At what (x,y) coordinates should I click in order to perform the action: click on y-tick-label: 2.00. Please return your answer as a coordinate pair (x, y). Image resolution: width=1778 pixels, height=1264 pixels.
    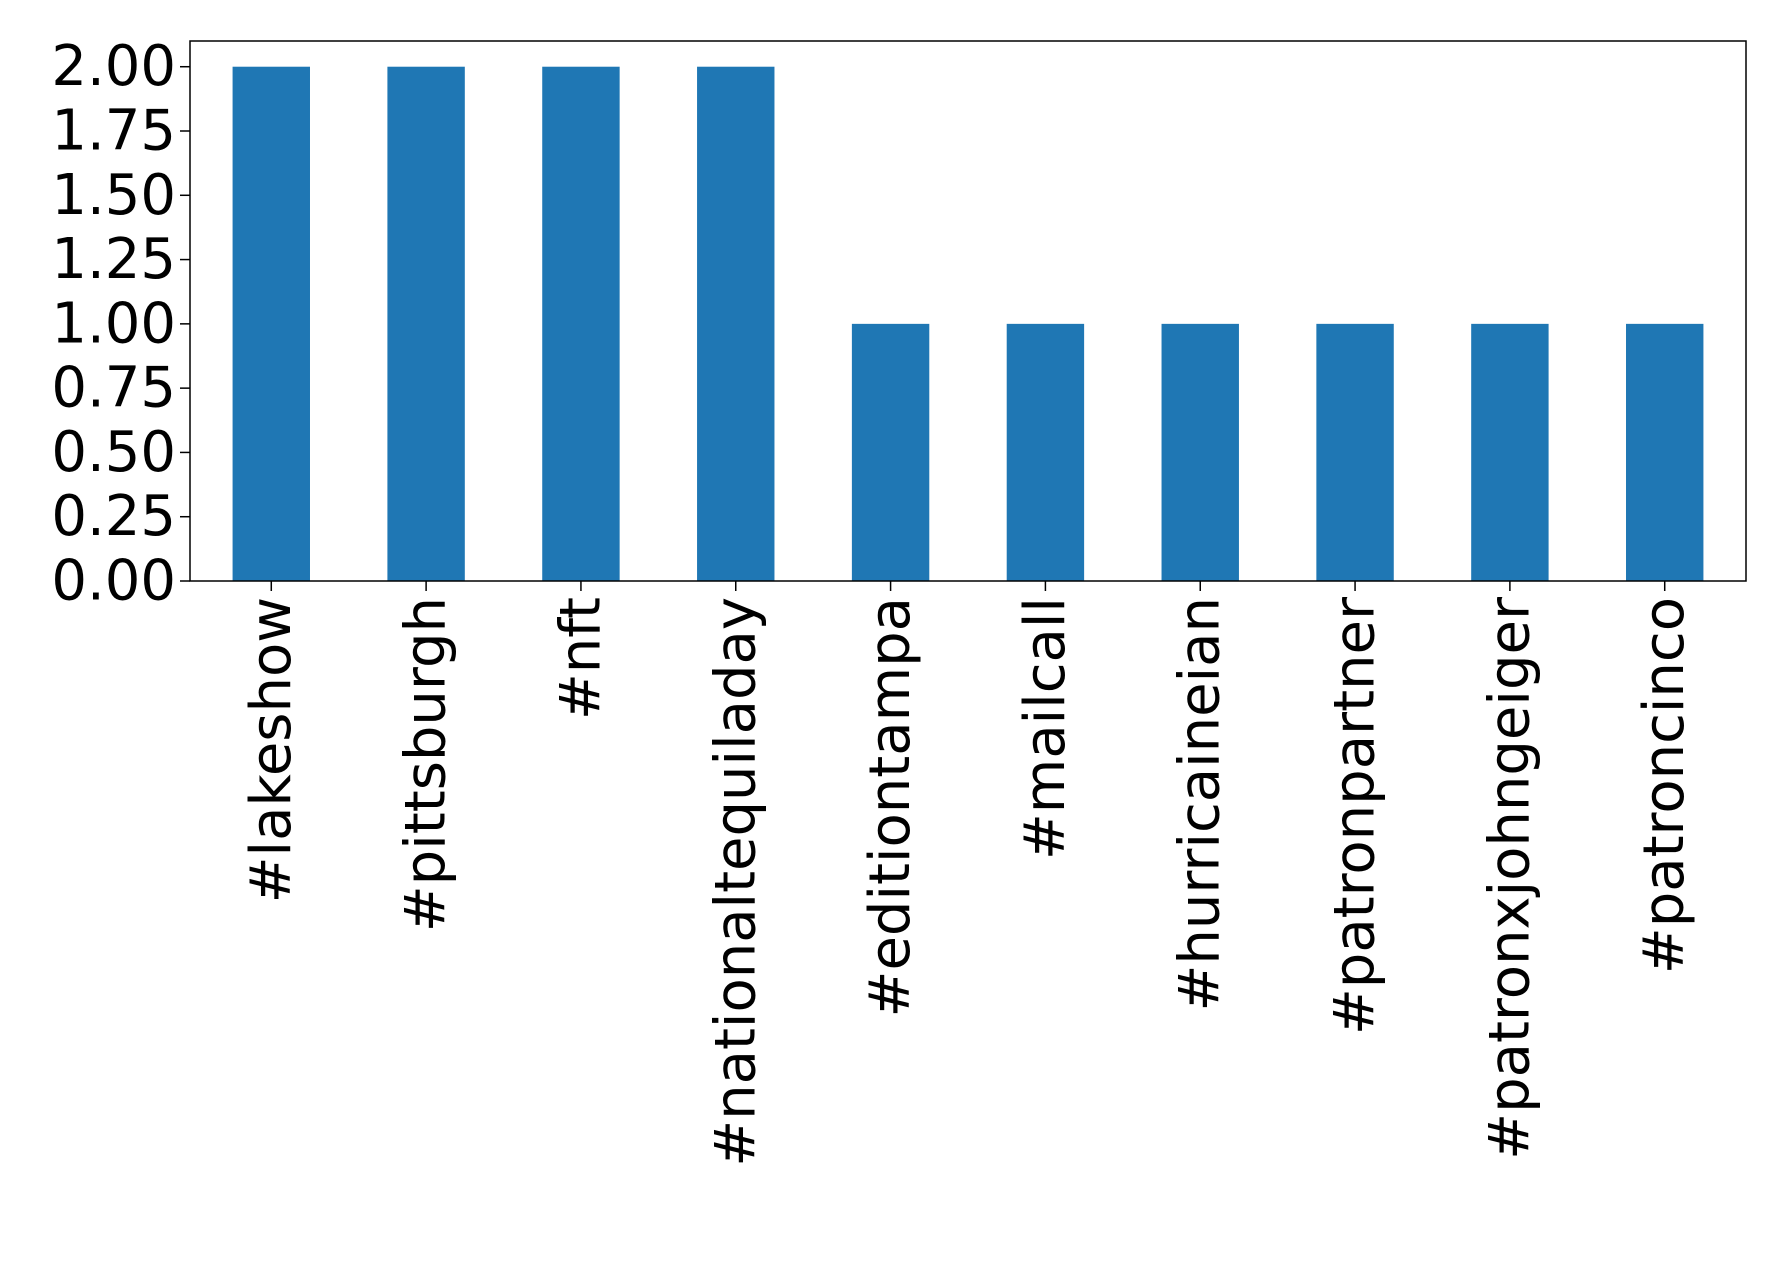
    Looking at the image, I should click on (113, 66).